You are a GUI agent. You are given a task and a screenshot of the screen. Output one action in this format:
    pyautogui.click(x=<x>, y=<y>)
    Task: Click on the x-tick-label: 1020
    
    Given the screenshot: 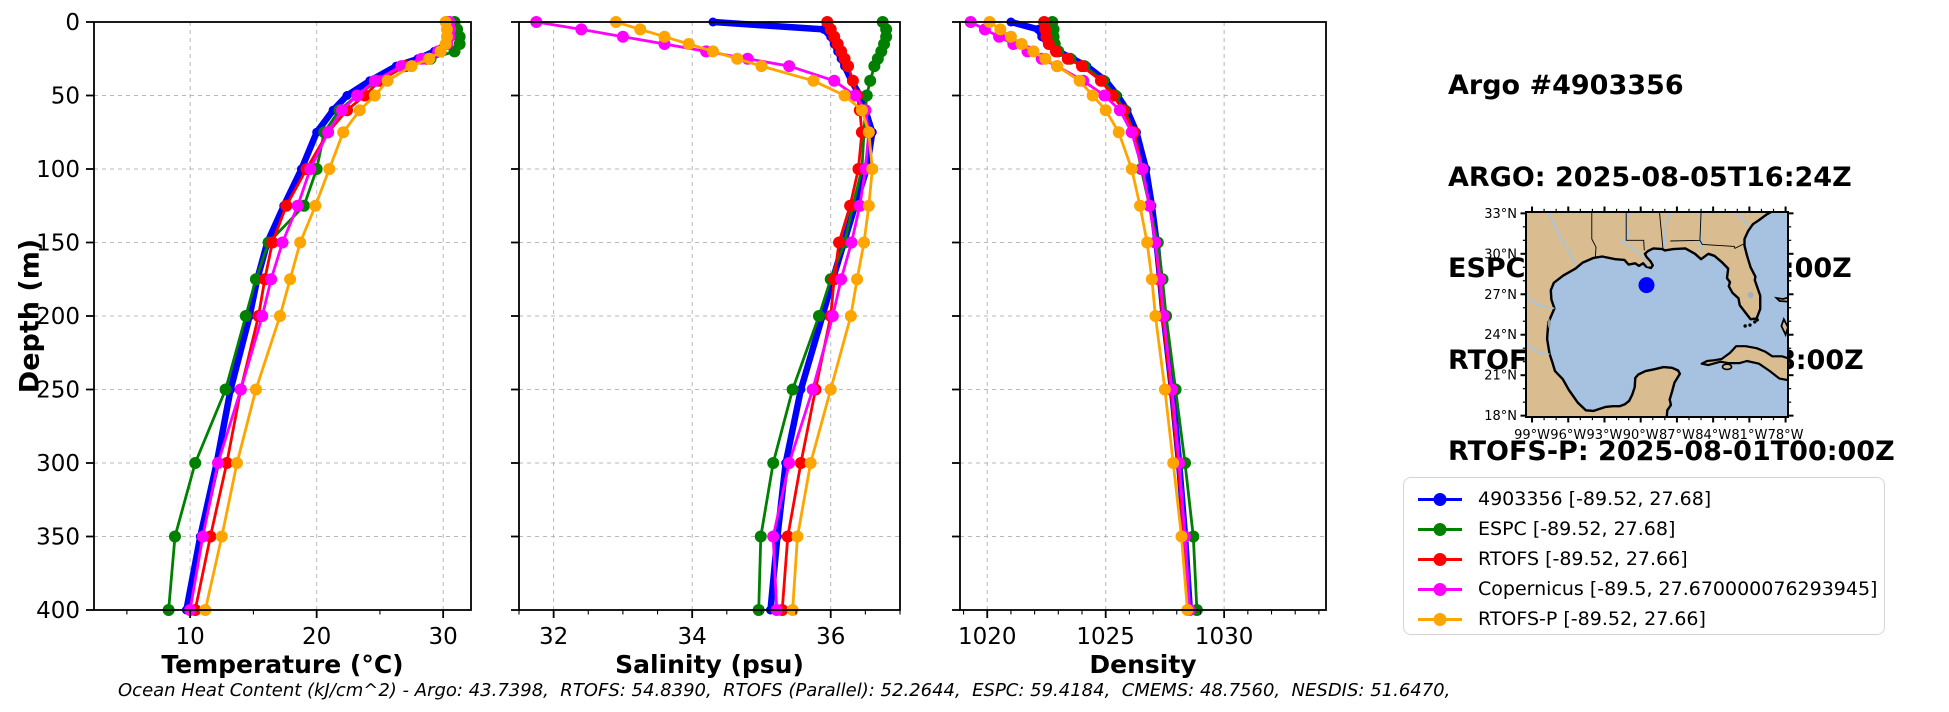 What is the action you would take?
    pyautogui.click(x=987, y=637)
    